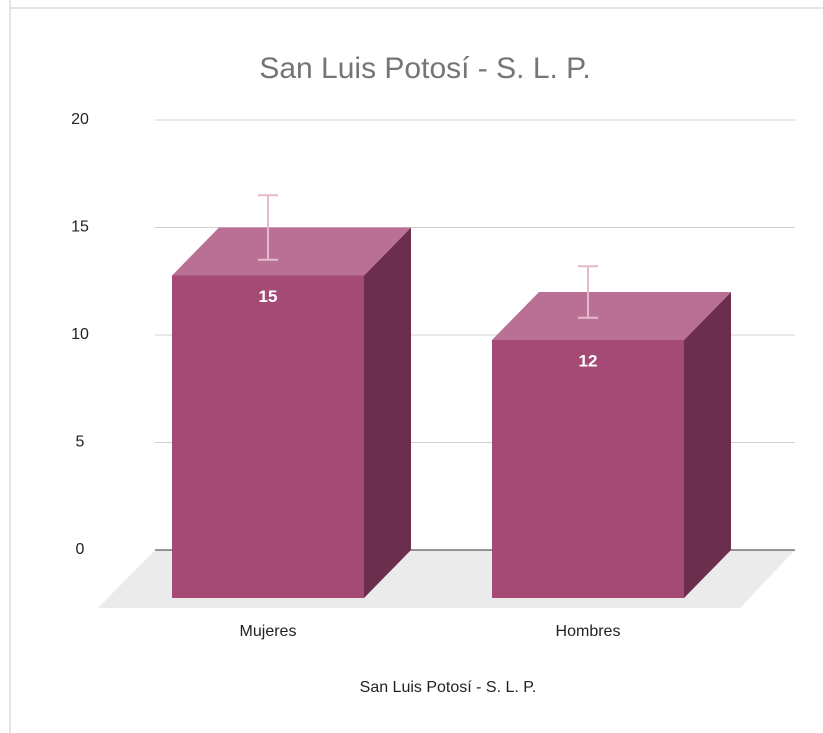 The width and height of the screenshot is (823, 733). I want to click on data-label: 15, so click(268, 296).